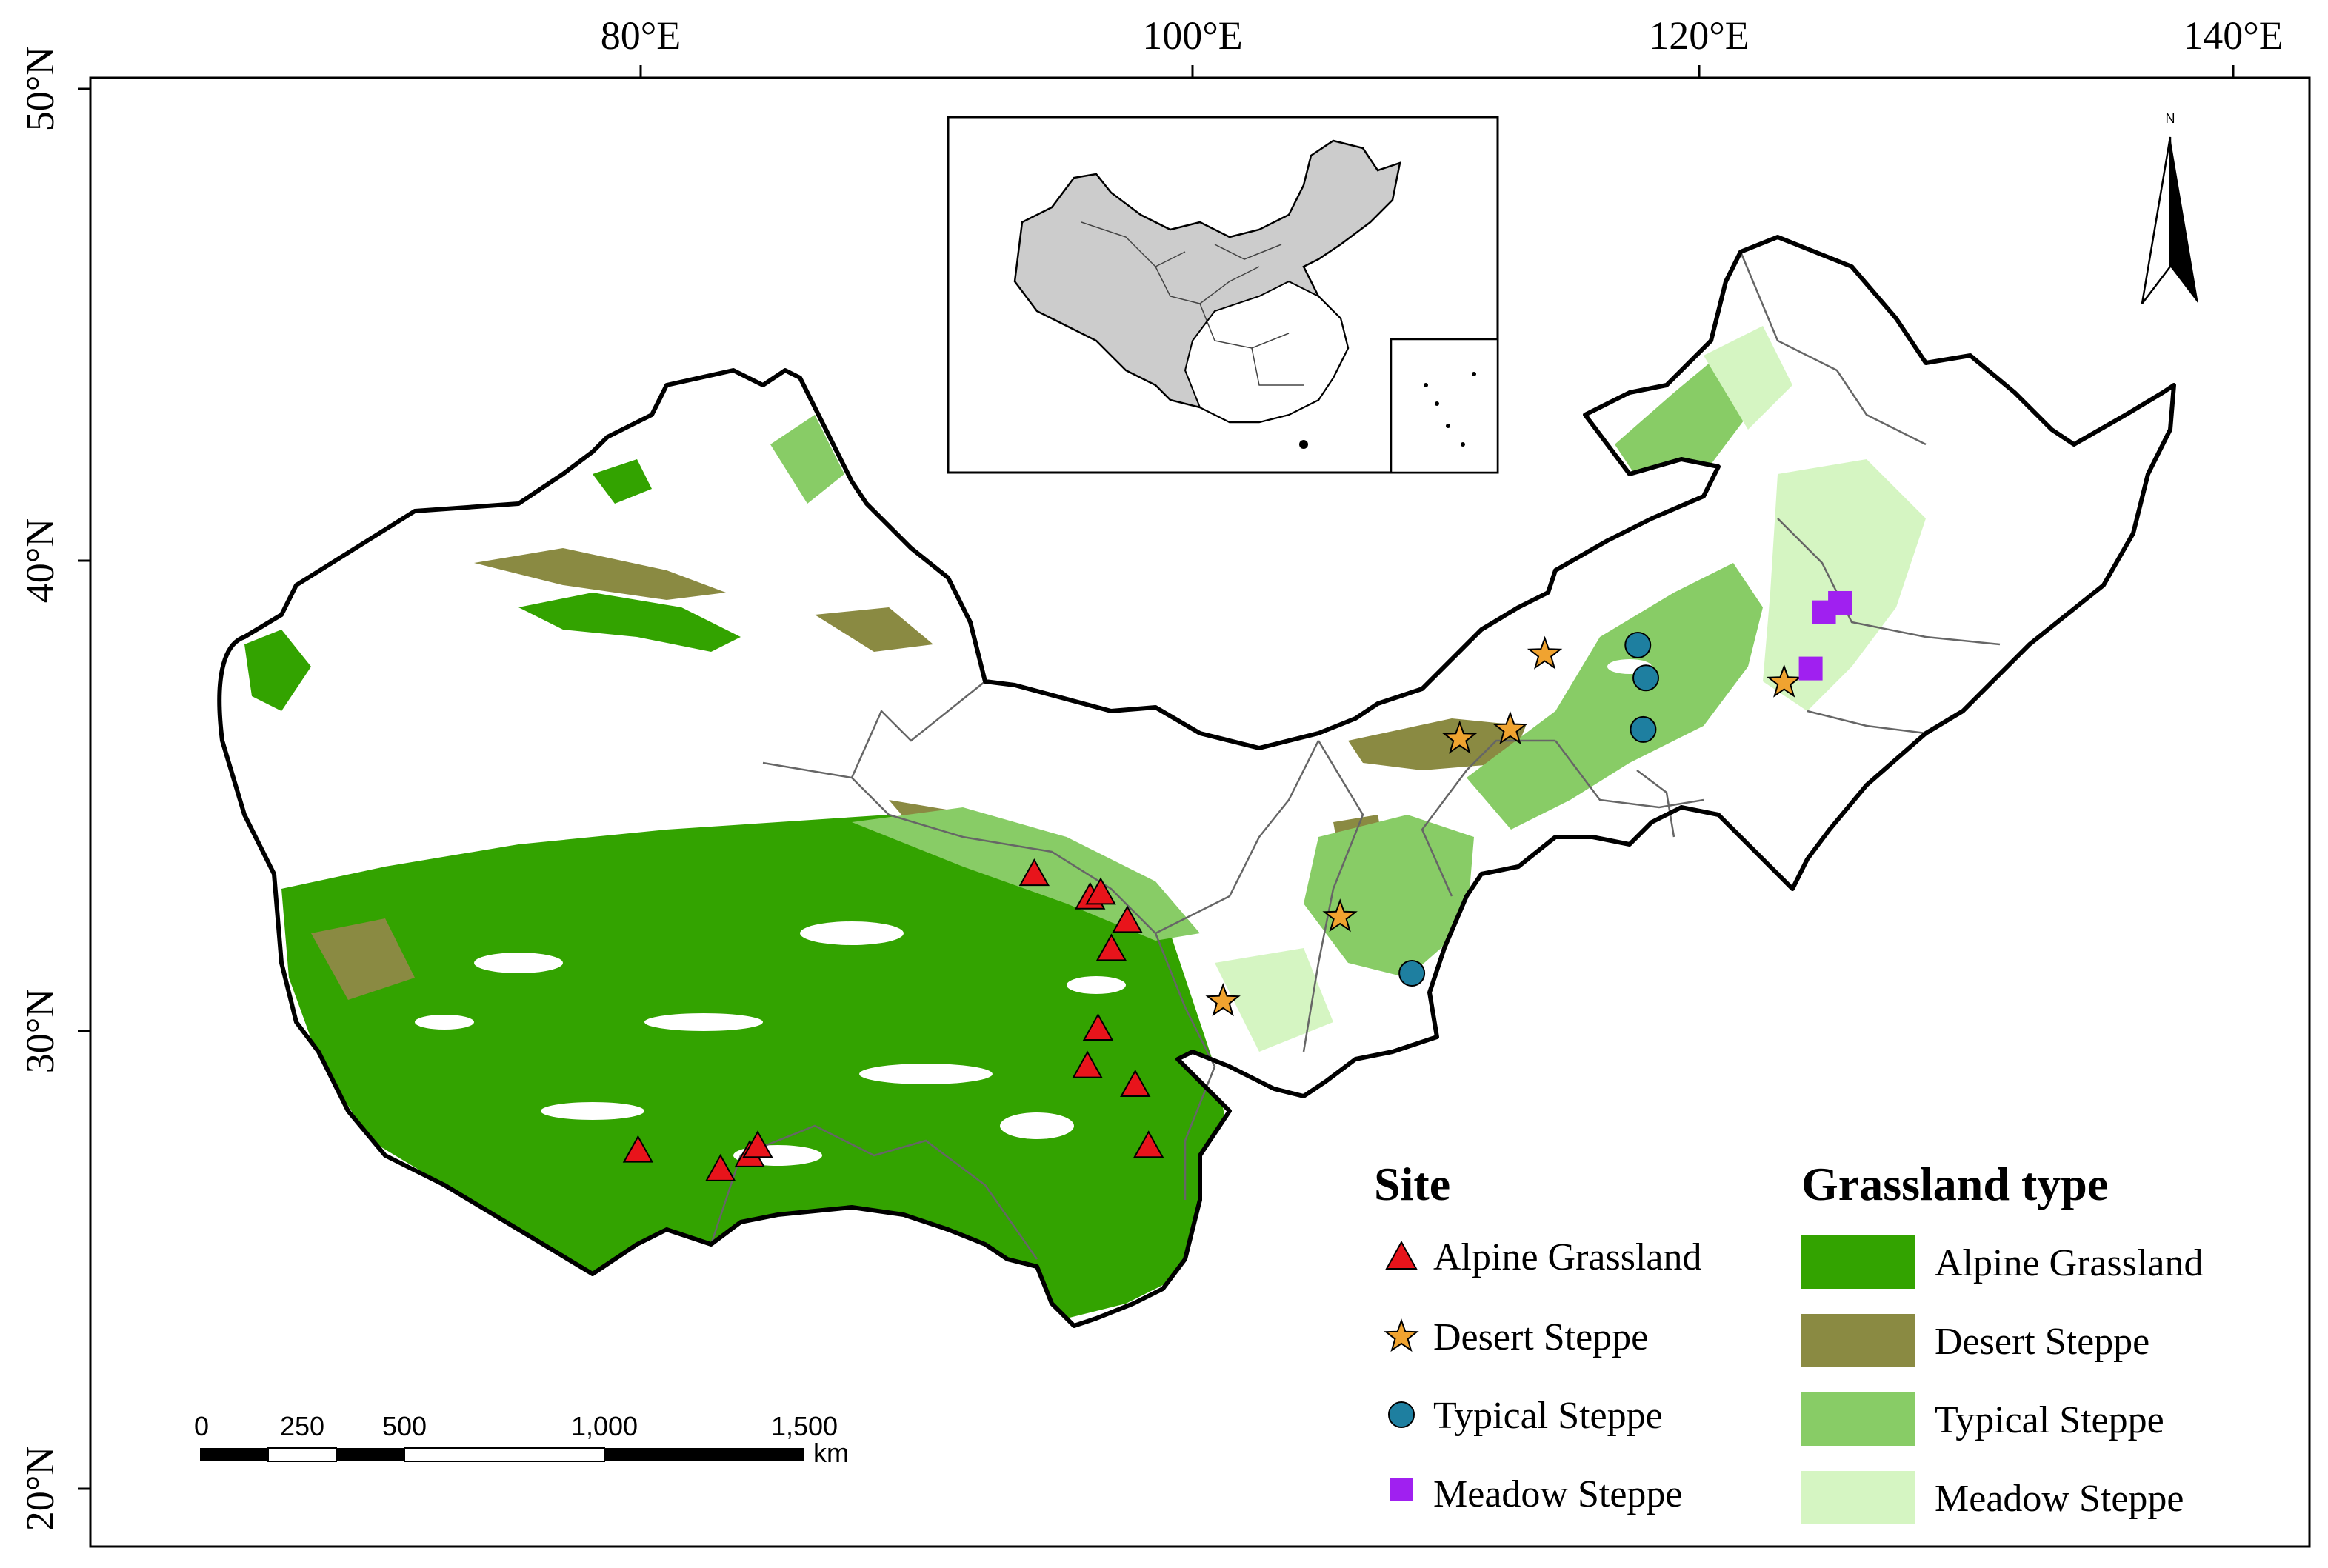  I want to click on scale-unit: km, so click(831, 1453).